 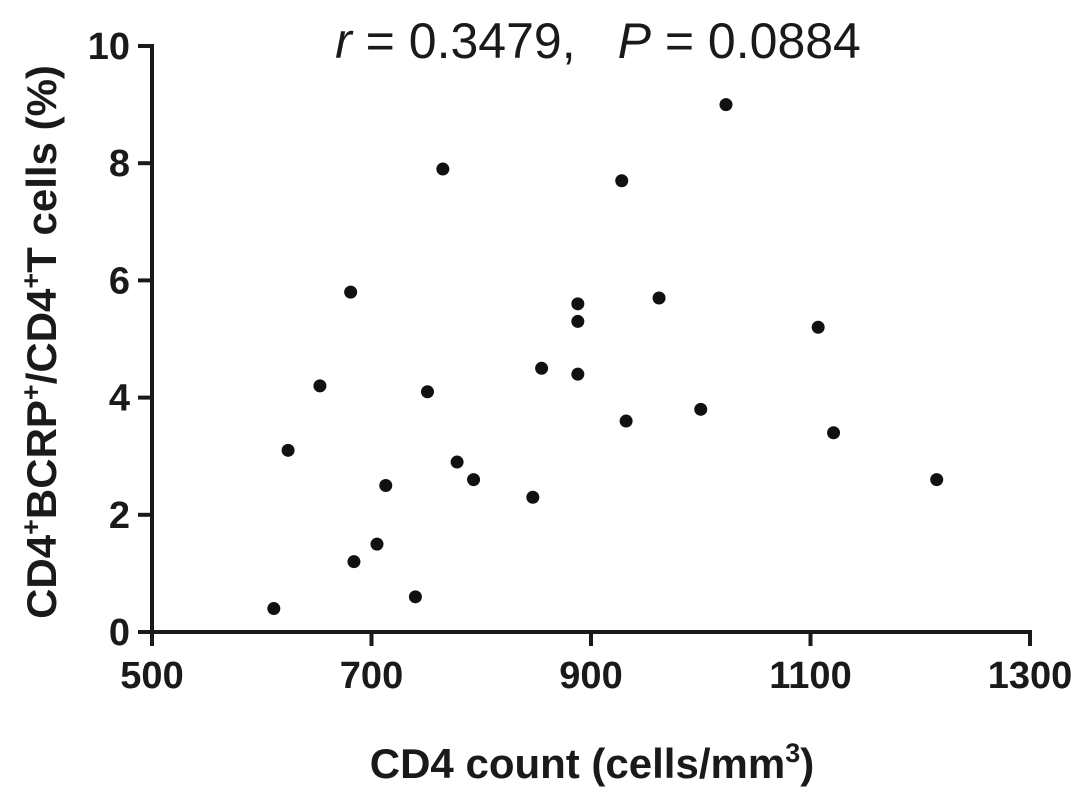 I want to click on p-symbol: P, so click(x=635, y=41).